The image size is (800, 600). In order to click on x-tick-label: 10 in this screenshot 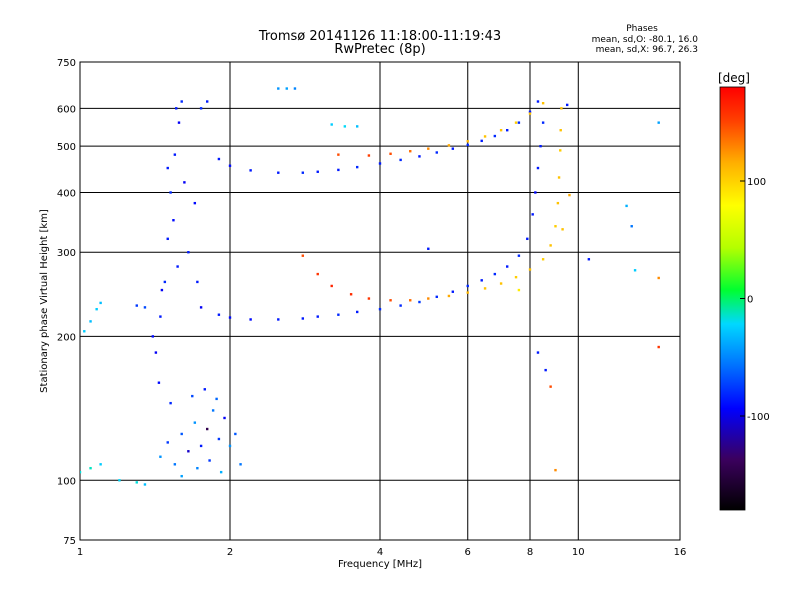, I will do `click(578, 552)`.